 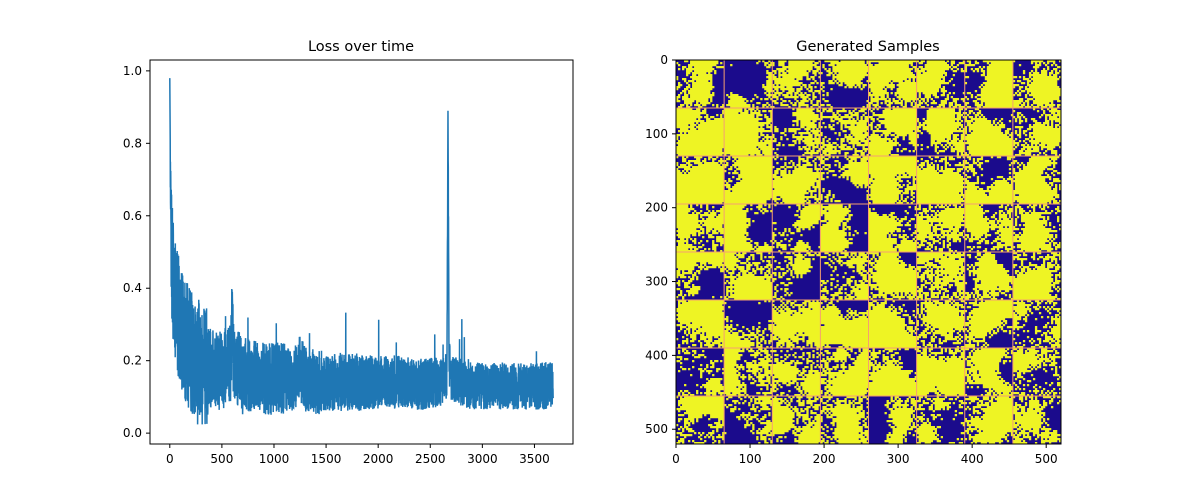 What do you see at coordinates (1046, 459) in the screenshot?
I see `x-tick-label: 500` at bounding box center [1046, 459].